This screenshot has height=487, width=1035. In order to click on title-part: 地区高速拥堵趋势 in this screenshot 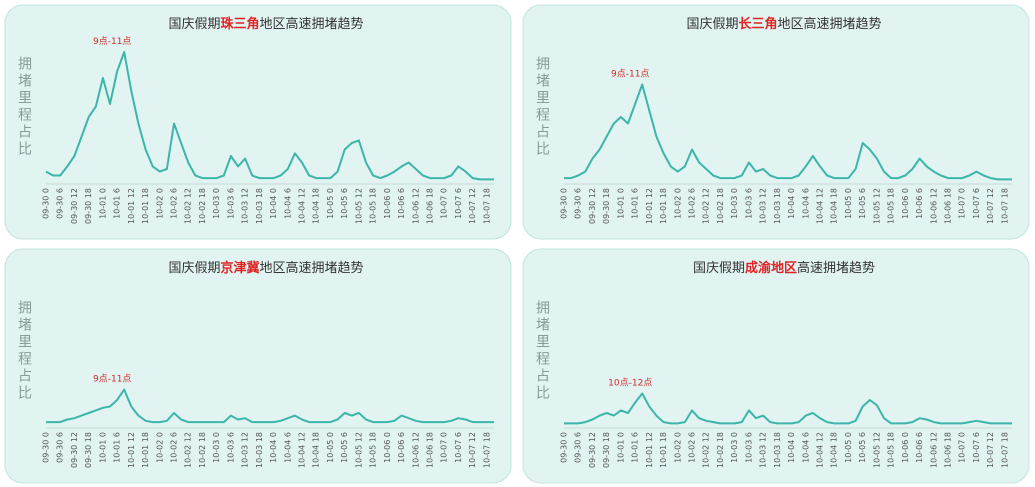, I will do `click(830, 24)`.